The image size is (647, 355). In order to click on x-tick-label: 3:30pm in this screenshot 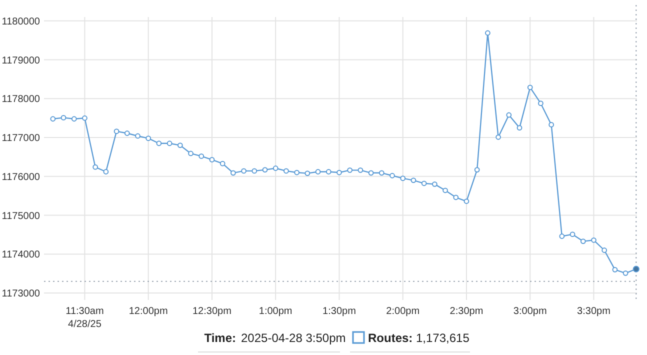, I will do `click(593, 311)`.